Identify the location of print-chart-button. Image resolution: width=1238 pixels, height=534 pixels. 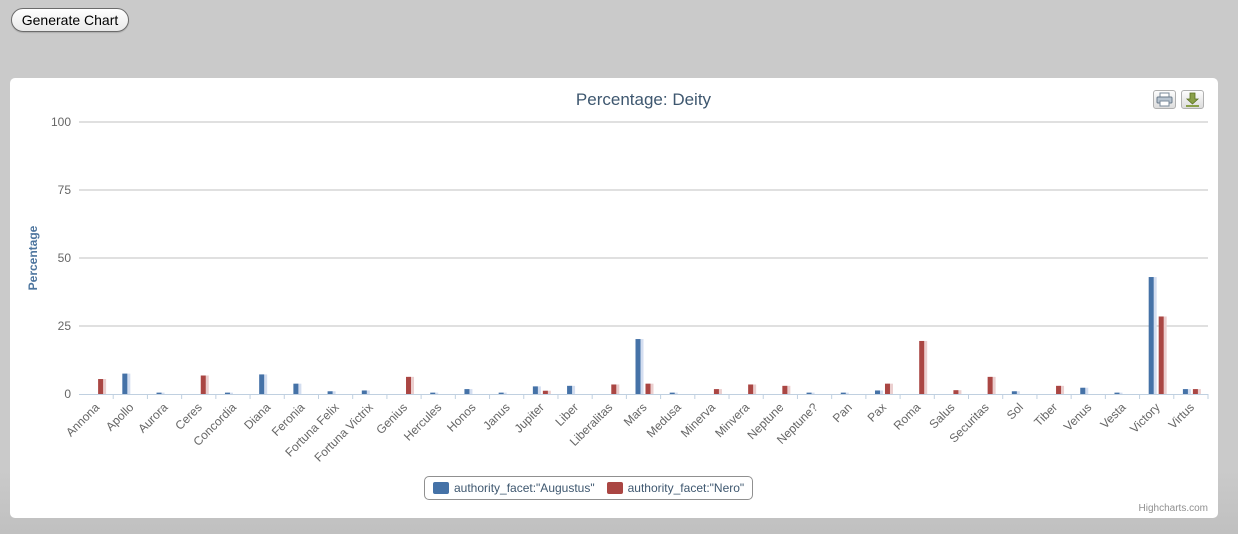
(1164, 99).